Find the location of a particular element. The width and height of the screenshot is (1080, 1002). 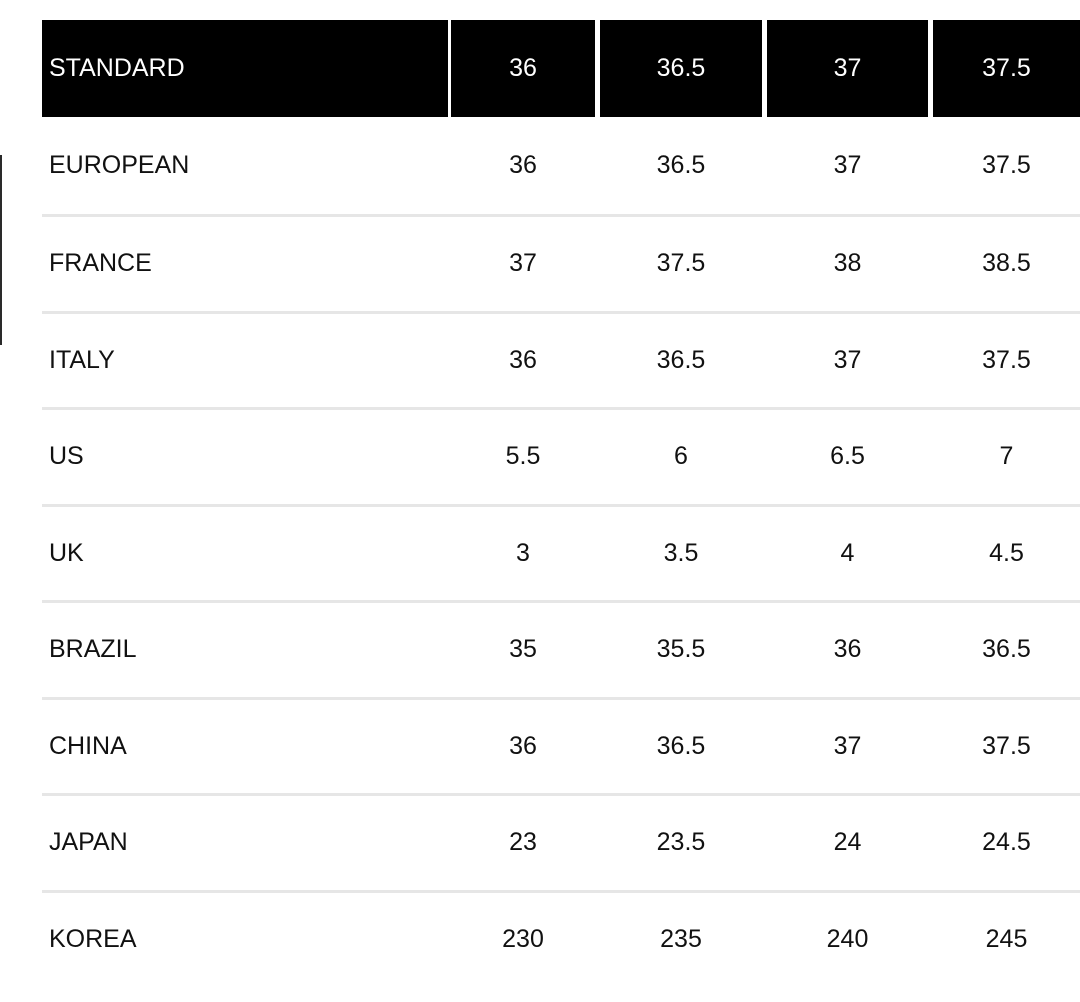

table-cell: 38.5 is located at coordinates (1006, 263).